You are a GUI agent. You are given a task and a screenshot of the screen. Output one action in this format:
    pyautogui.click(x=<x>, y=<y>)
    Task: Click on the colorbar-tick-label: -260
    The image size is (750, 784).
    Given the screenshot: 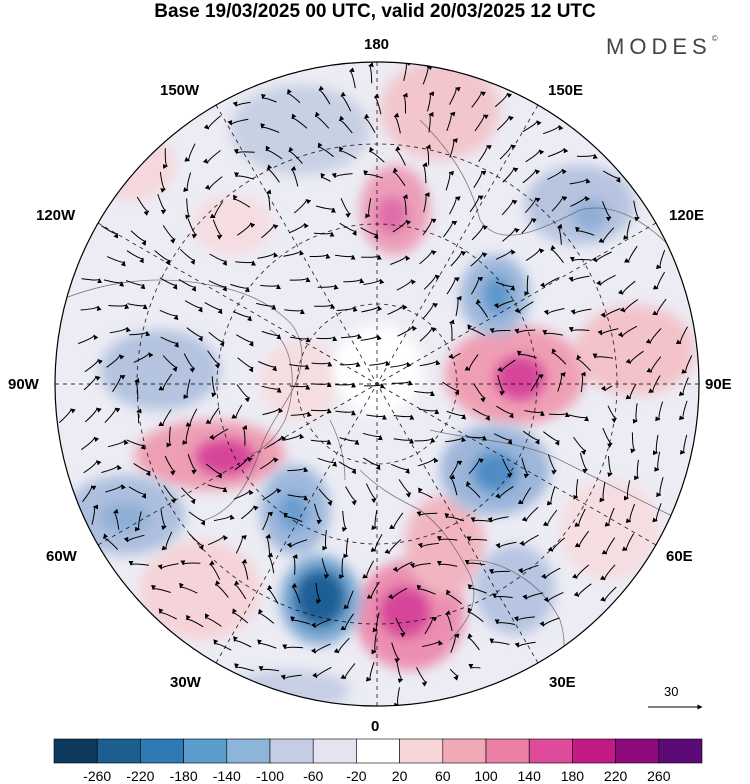 What is the action you would take?
    pyautogui.click(x=97, y=776)
    